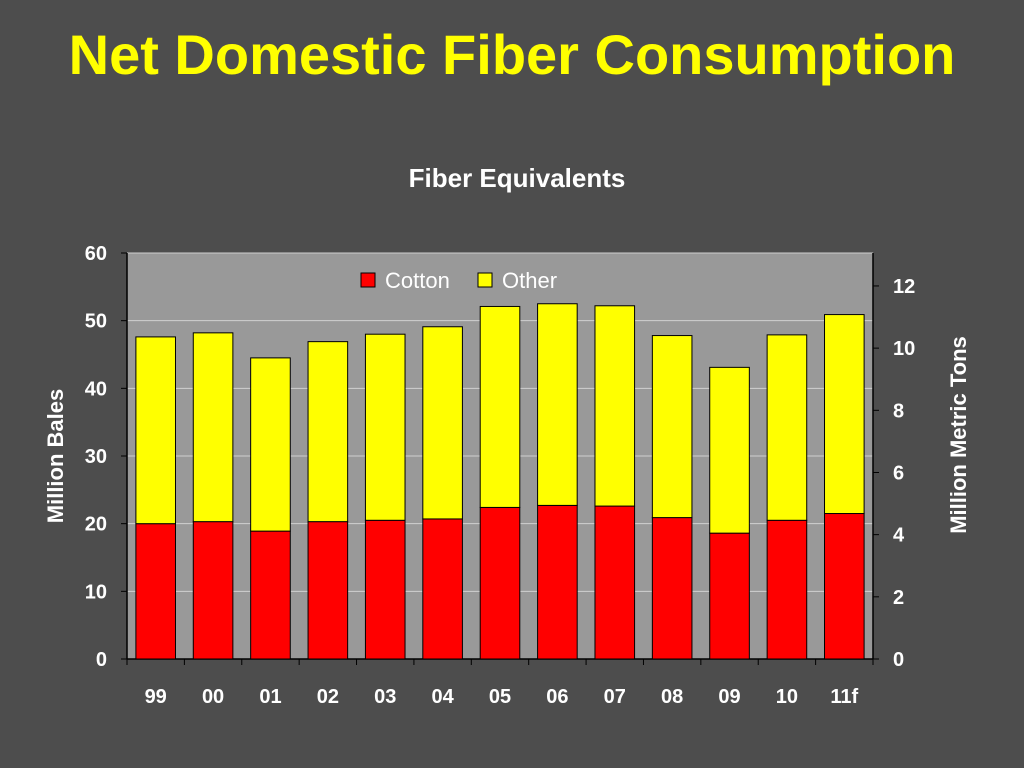  I want to click on y2-tick-label: 8, so click(898, 411).